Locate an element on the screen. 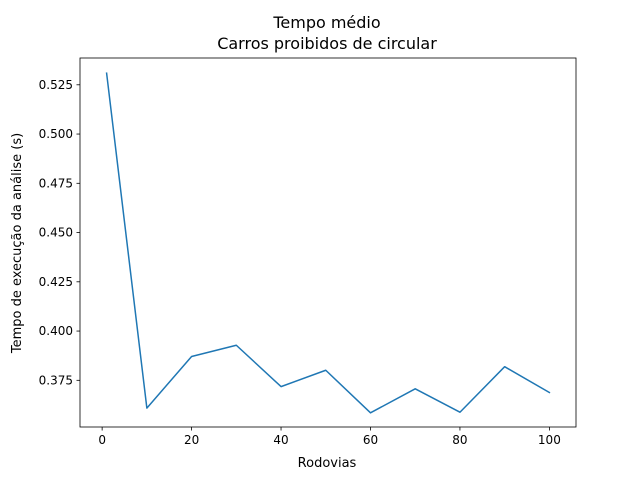  x-axis-label: Rodovias is located at coordinates (327, 463).